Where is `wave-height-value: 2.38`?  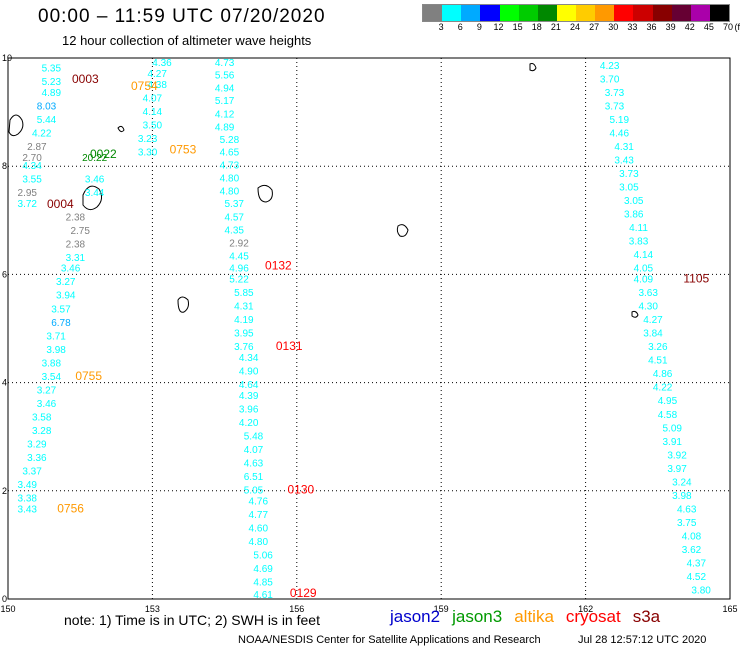
wave-height-value: 2.38 is located at coordinates (76, 244).